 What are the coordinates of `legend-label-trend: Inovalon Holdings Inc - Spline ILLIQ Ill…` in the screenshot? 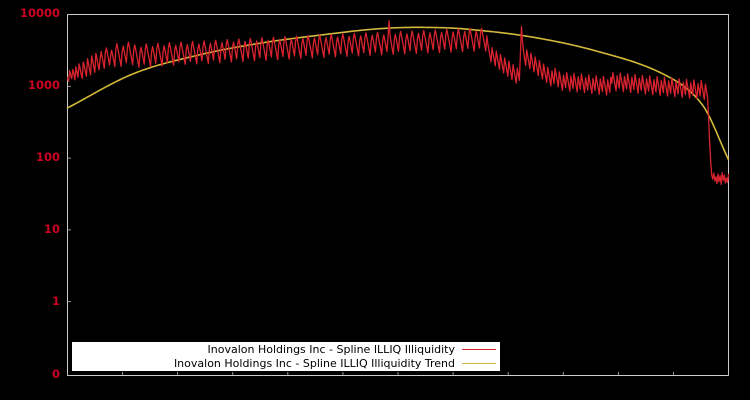 It's located at (314, 363).